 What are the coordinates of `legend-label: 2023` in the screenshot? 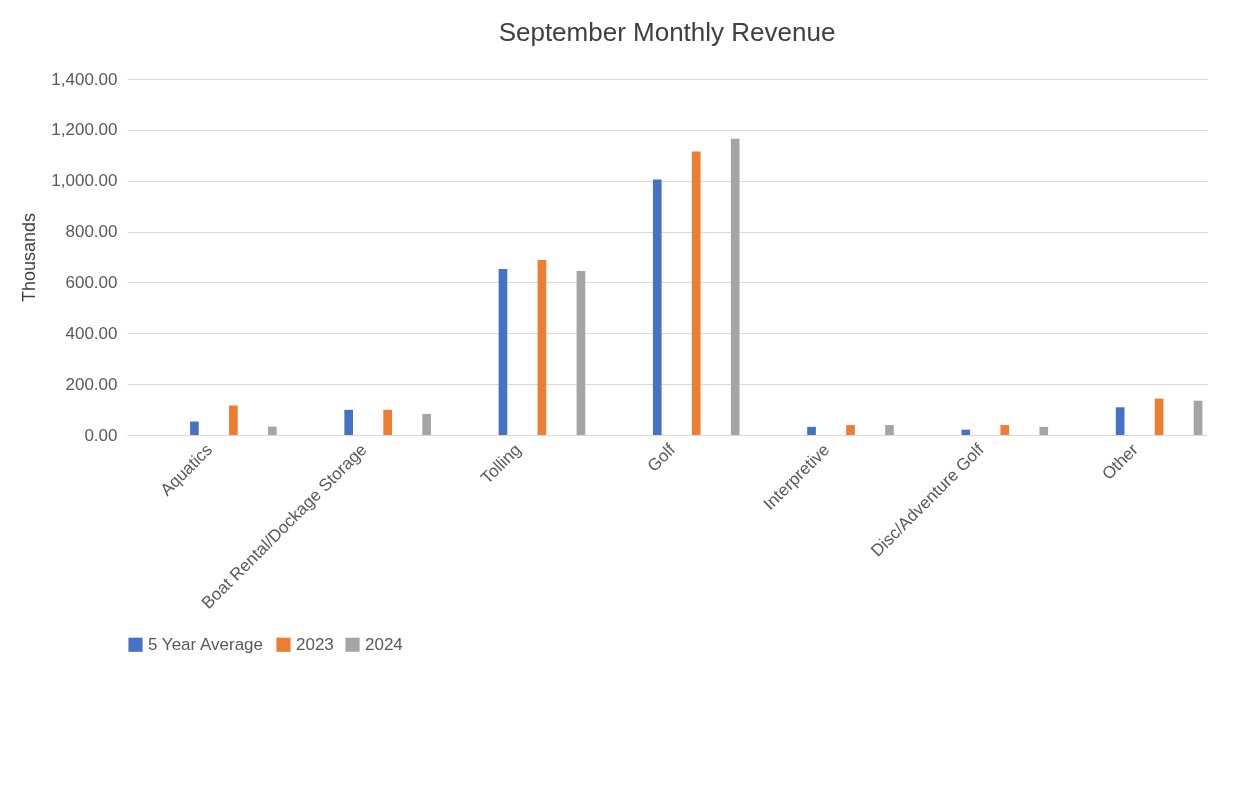 It's located at (315, 644).